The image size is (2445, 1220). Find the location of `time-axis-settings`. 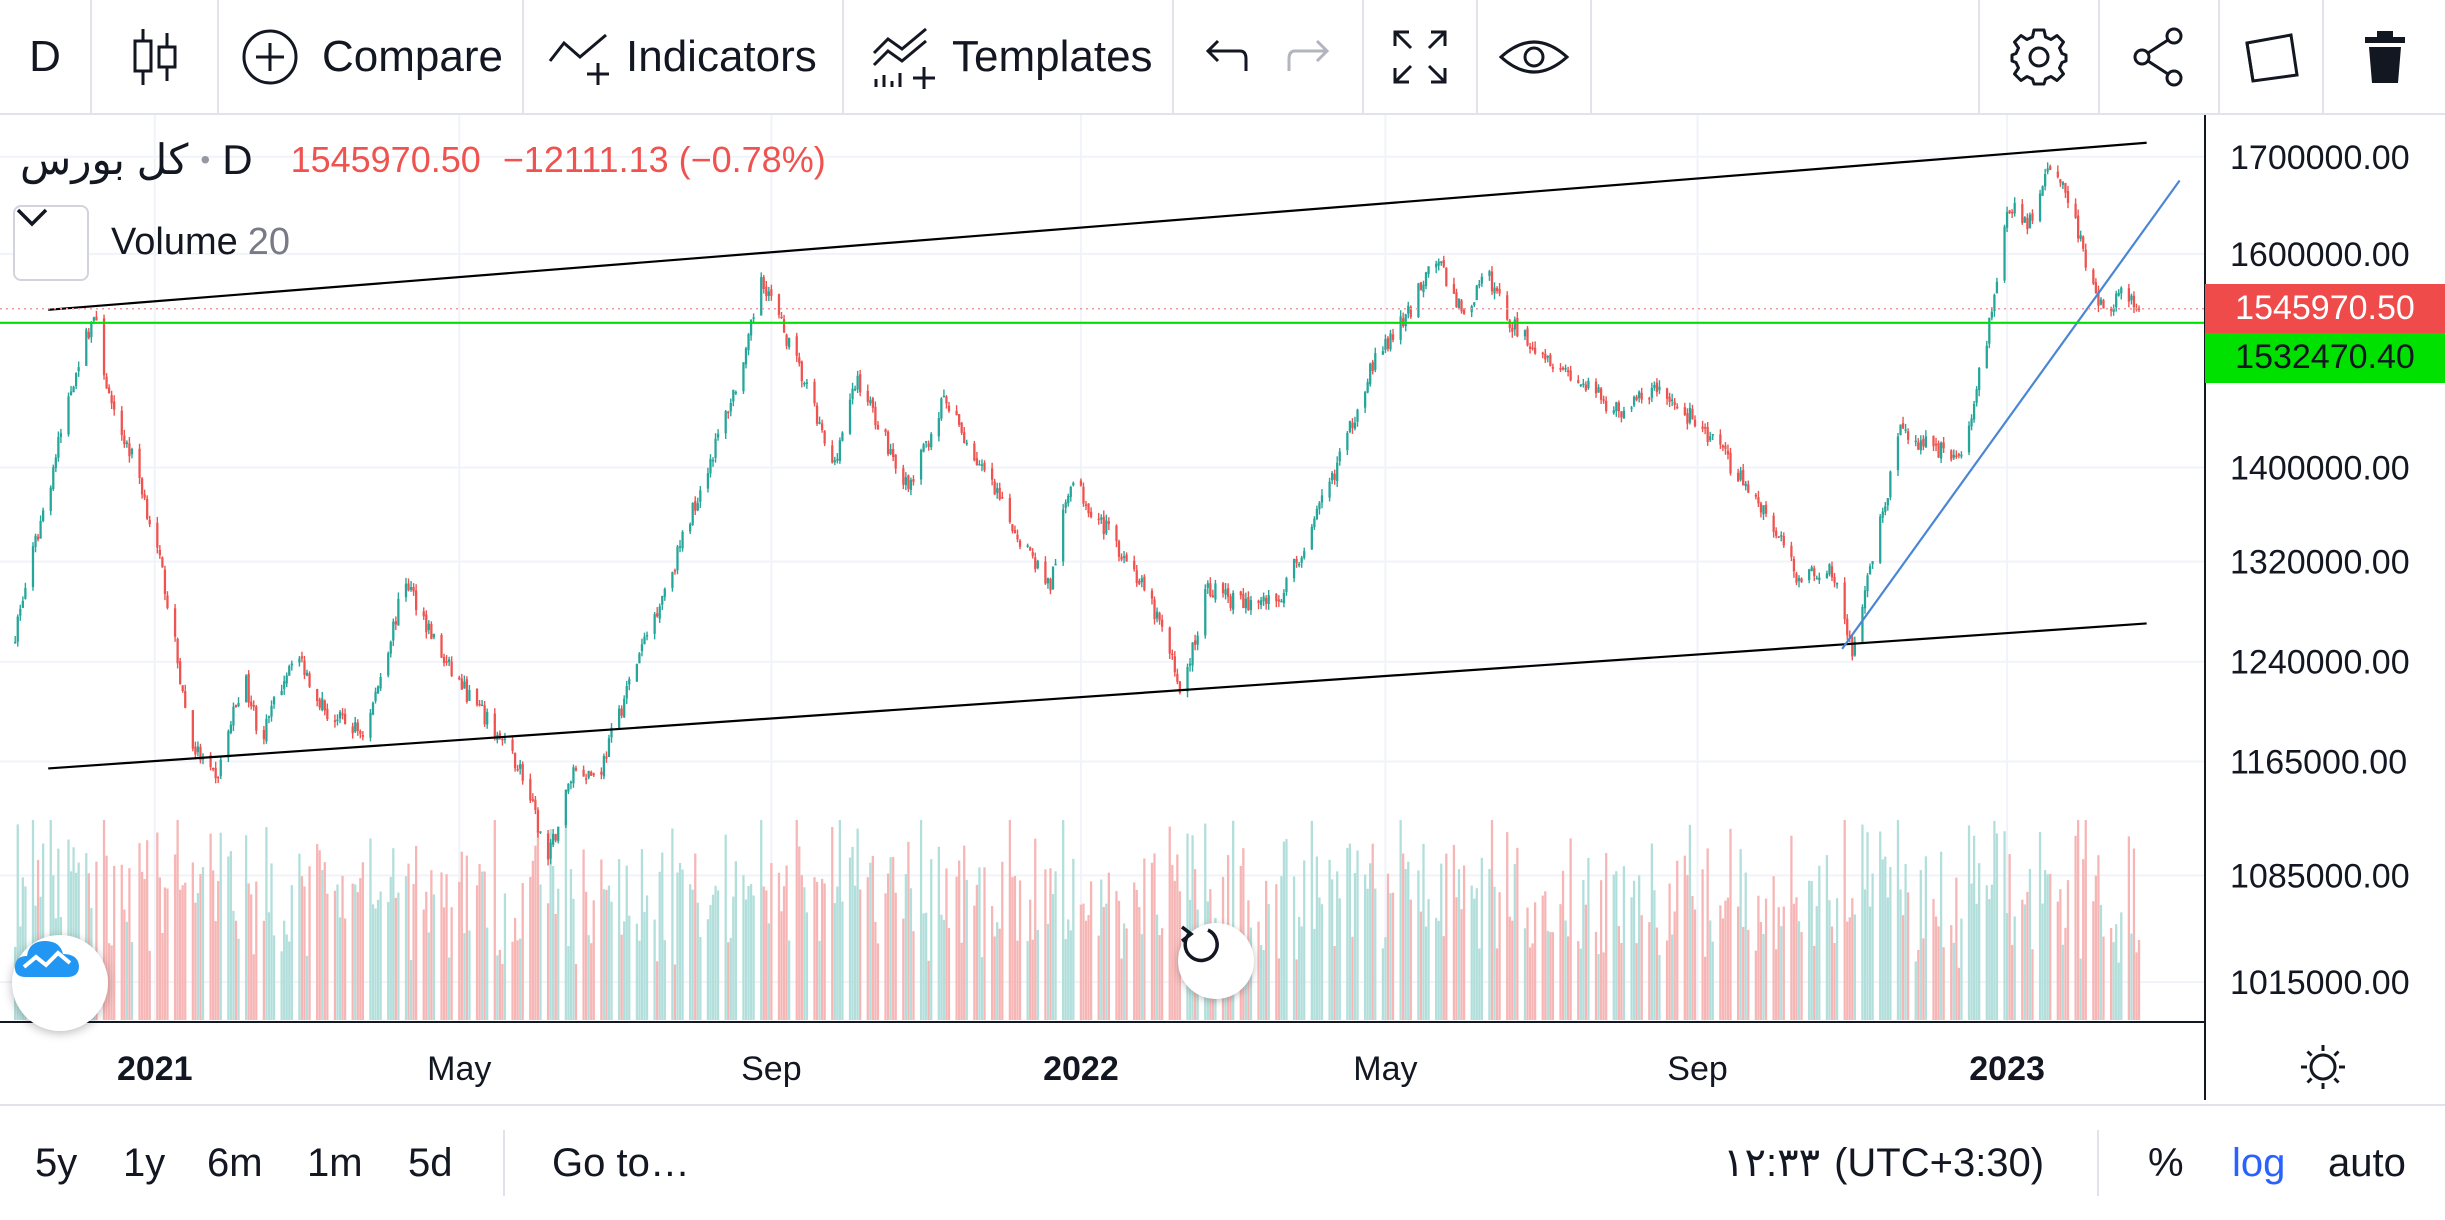

time-axis-settings is located at coordinates (2323, 1067).